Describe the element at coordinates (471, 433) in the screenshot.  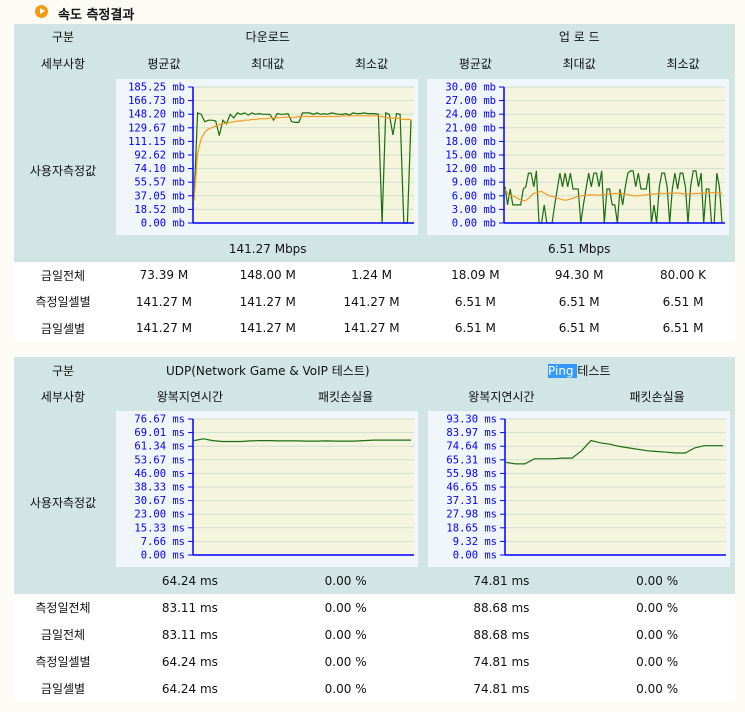
I see `tick-label: 83.97 ms` at that location.